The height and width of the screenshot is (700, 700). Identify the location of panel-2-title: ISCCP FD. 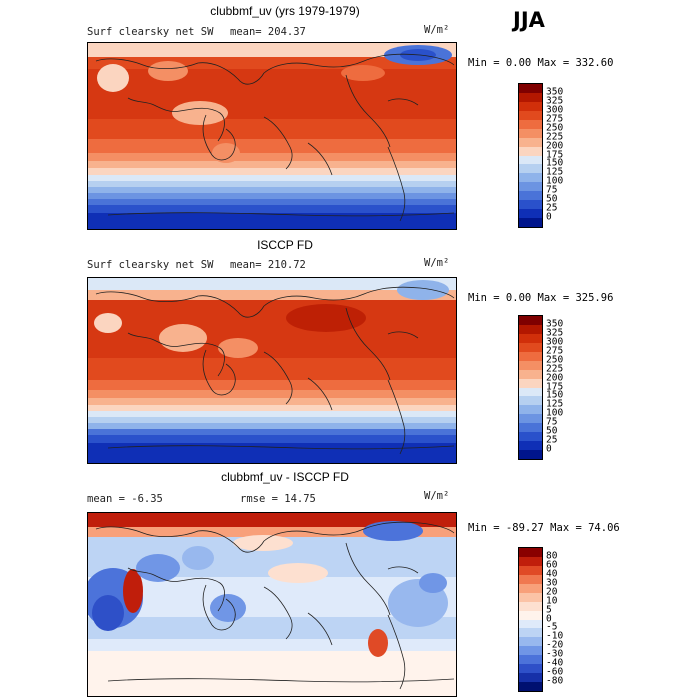
(285, 245).